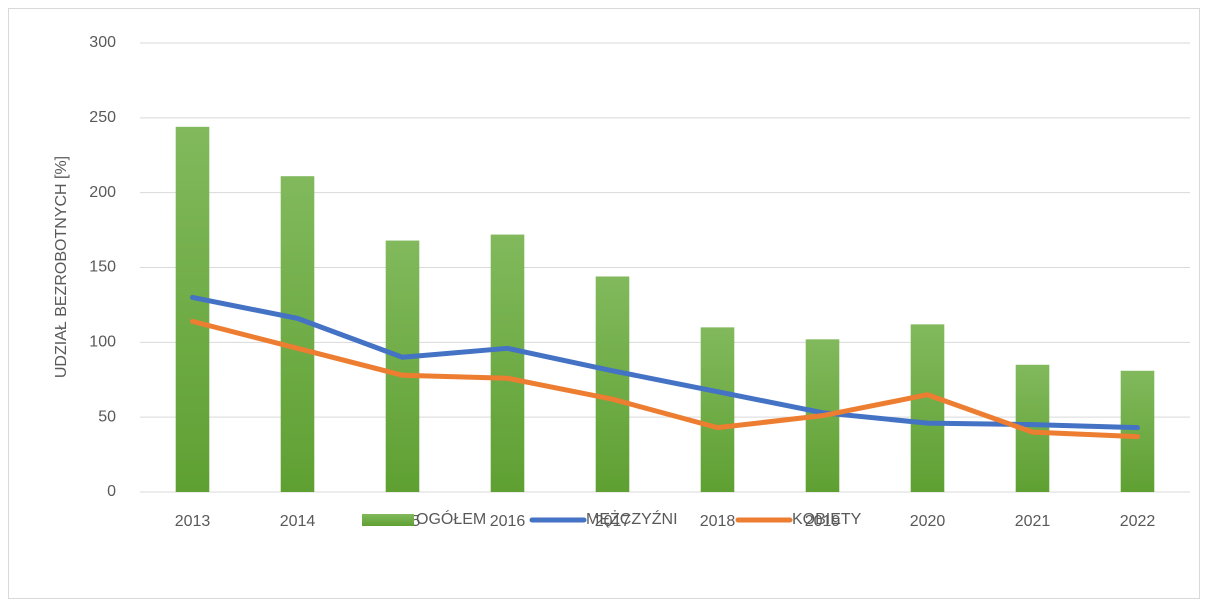 The width and height of the screenshot is (1208, 606). I want to click on y-tick-label: 250, so click(102, 117).